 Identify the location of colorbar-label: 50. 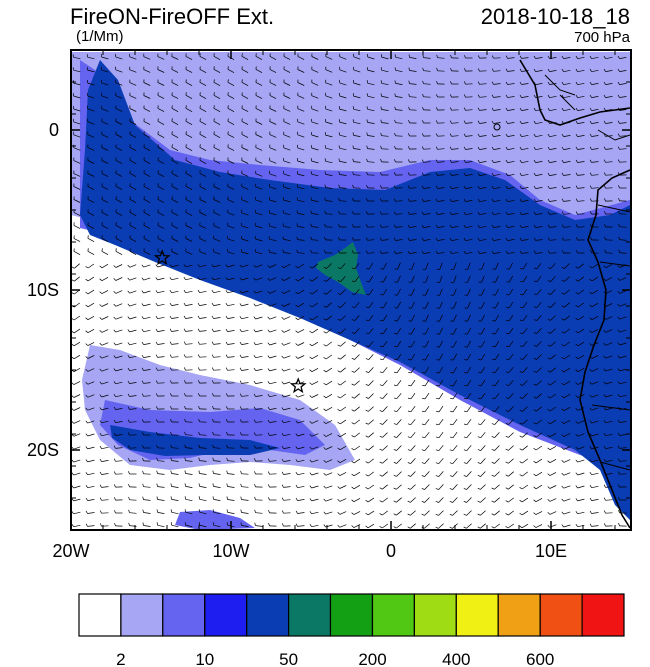
(288, 658).